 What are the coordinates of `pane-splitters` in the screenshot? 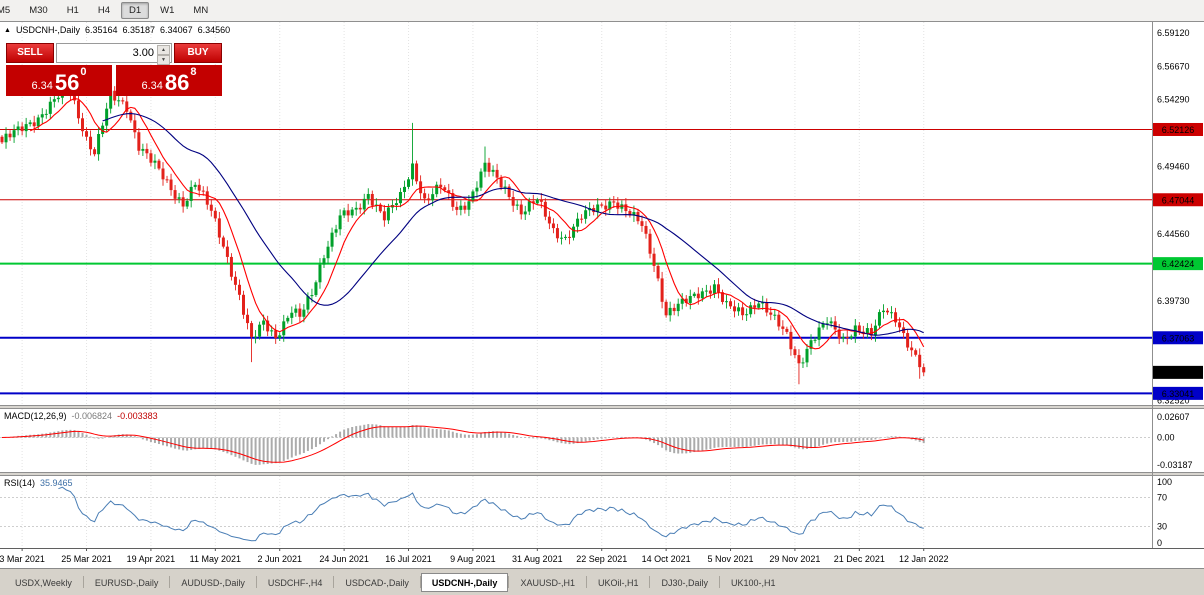 It's located at (602, 440).